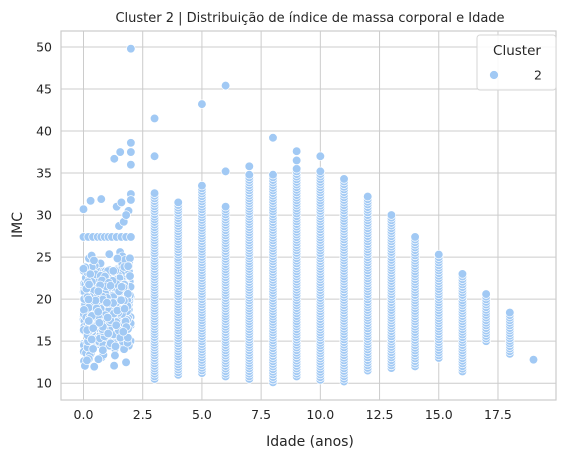  Describe the element at coordinates (439, 414) in the screenshot. I see `x-tick-label: 15.0` at that location.